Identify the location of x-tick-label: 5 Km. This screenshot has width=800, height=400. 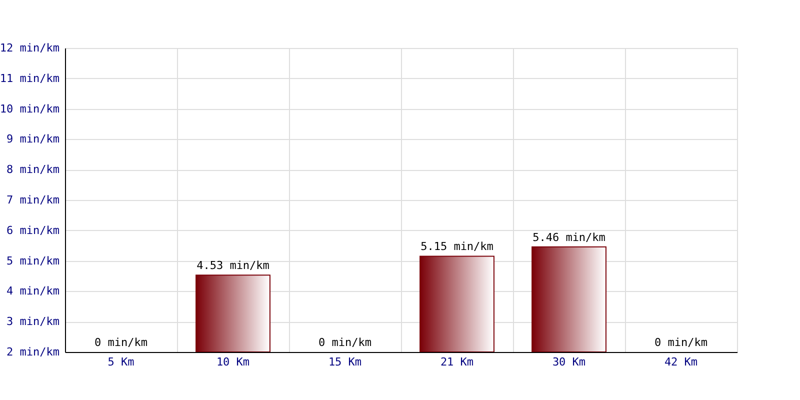
(121, 362).